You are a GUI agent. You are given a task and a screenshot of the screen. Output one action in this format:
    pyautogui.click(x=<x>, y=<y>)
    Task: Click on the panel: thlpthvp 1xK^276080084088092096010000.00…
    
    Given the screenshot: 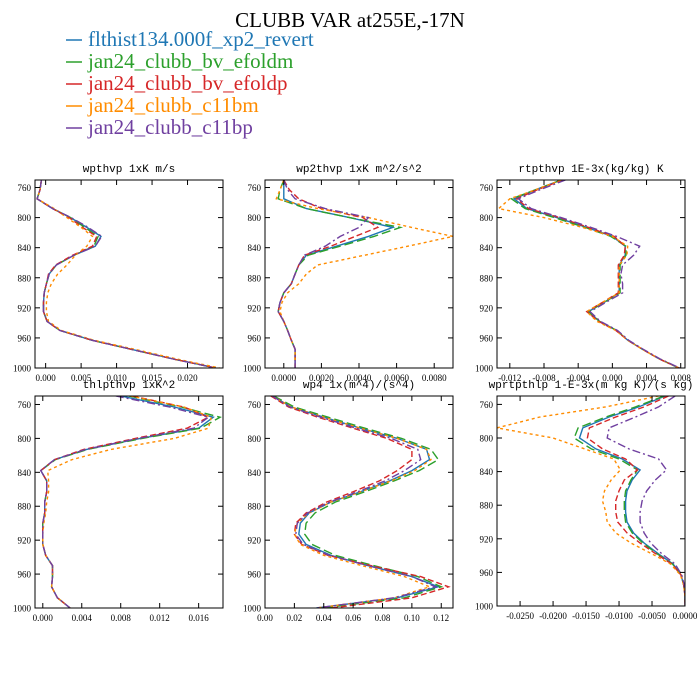 What is the action you would take?
    pyautogui.click(x=118, y=501)
    